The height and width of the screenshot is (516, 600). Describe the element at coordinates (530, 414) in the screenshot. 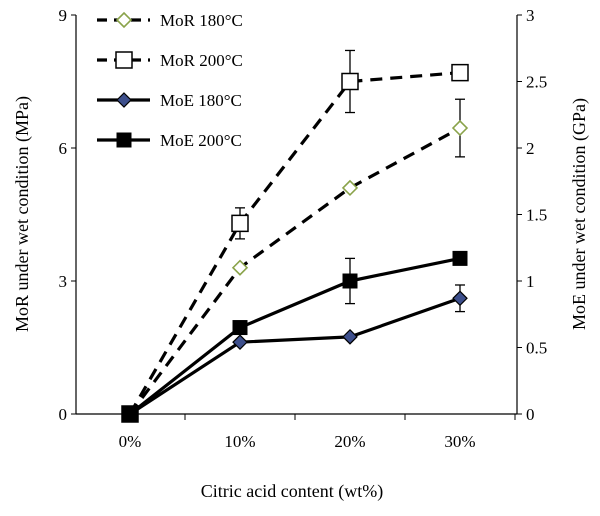

I see `y-right-tick-label: 0` at that location.